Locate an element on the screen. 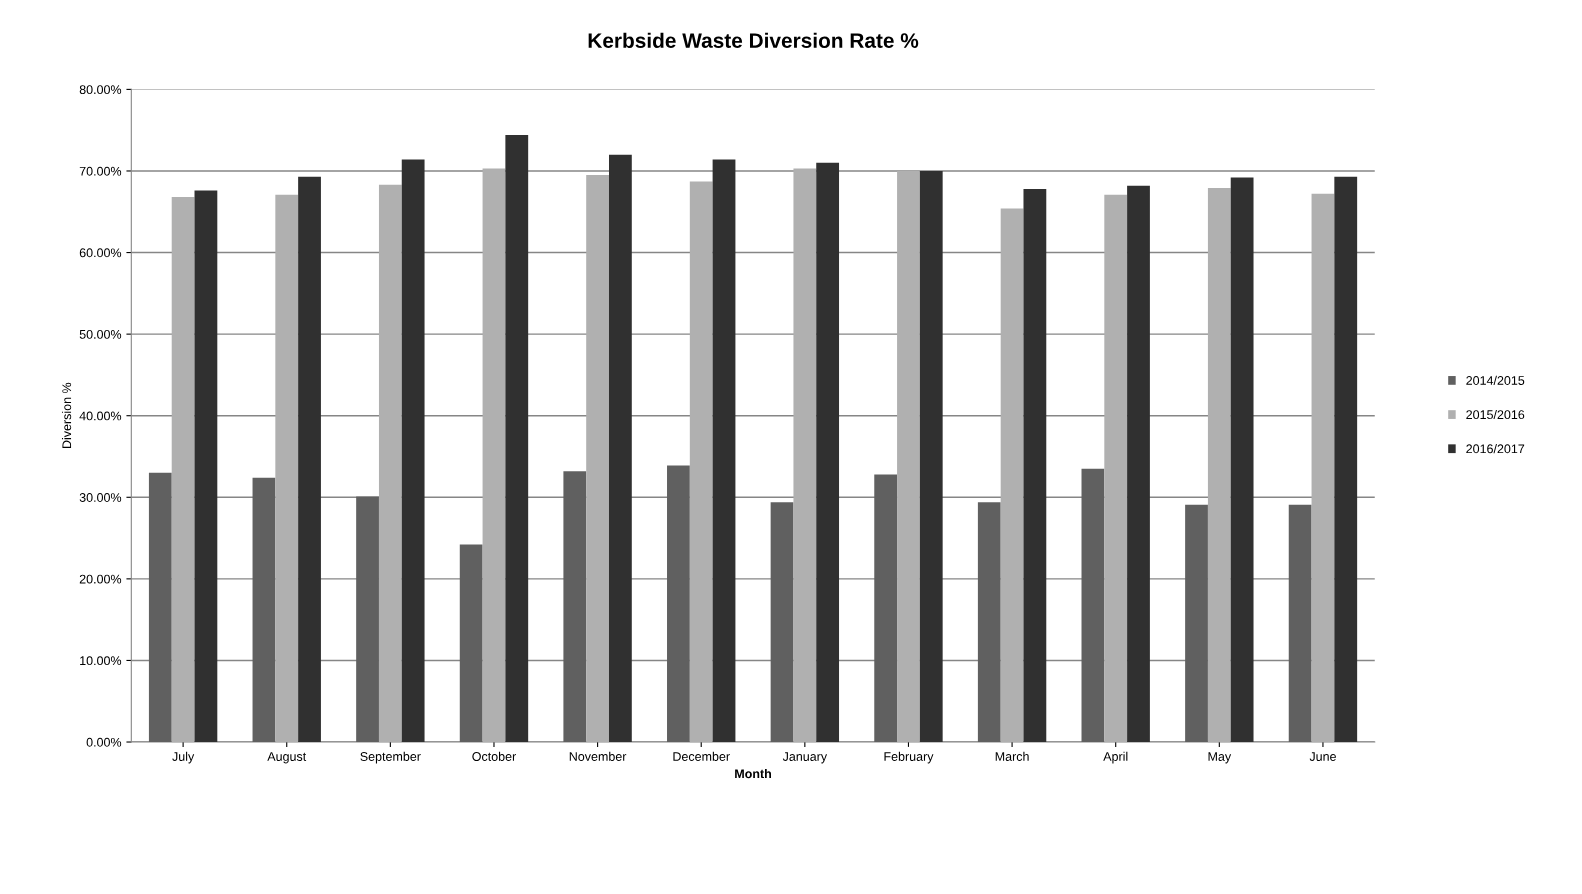 This screenshot has width=1582, height=894. legend-label: 2016/2017 is located at coordinates (1495, 449).